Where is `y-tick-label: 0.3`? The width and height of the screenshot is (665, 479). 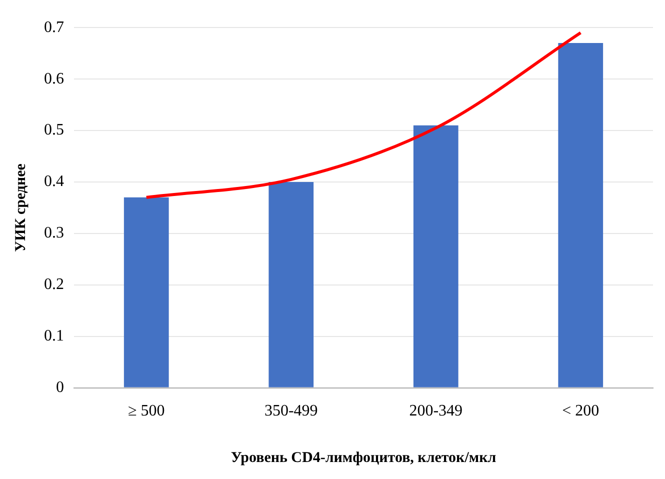 y-tick-label: 0.3 is located at coordinates (54, 233).